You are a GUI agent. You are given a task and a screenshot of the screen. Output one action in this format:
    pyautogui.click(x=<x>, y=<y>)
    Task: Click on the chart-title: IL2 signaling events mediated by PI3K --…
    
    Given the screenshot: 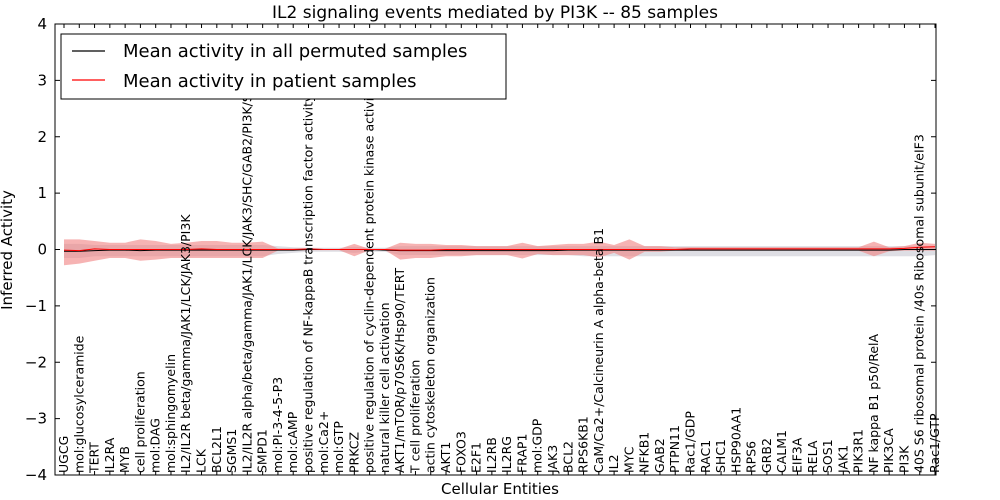 What is the action you would take?
    pyautogui.click(x=495, y=13)
    